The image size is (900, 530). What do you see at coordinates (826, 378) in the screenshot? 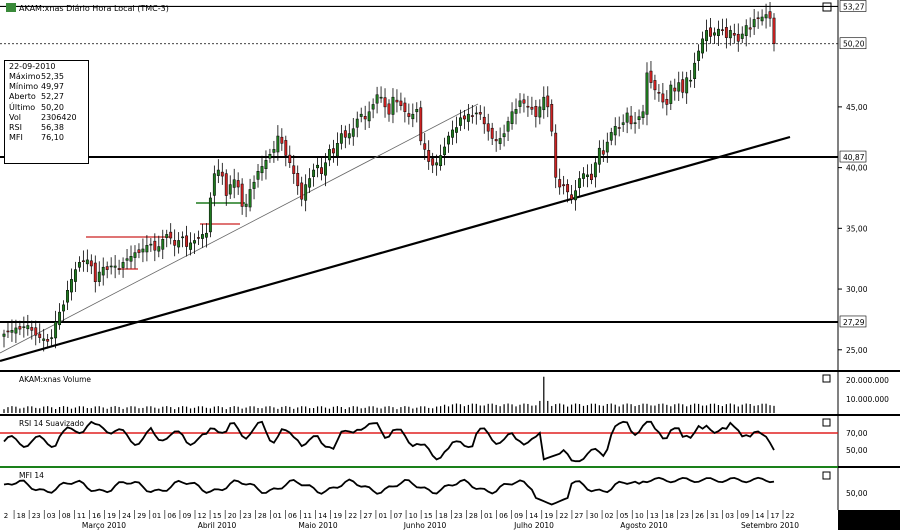
I see `volume-panel-icon` at bounding box center [826, 378].